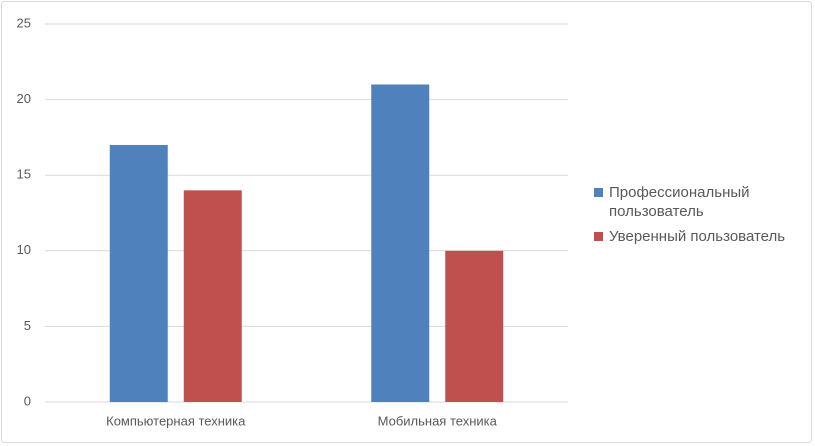 Image resolution: width=815 pixels, height=446 pixels. What do you see at coordinates (176, 420) in the screenshot?
I see `x-tick-label: Компьютерная техника` at bounding box center [176, 420].